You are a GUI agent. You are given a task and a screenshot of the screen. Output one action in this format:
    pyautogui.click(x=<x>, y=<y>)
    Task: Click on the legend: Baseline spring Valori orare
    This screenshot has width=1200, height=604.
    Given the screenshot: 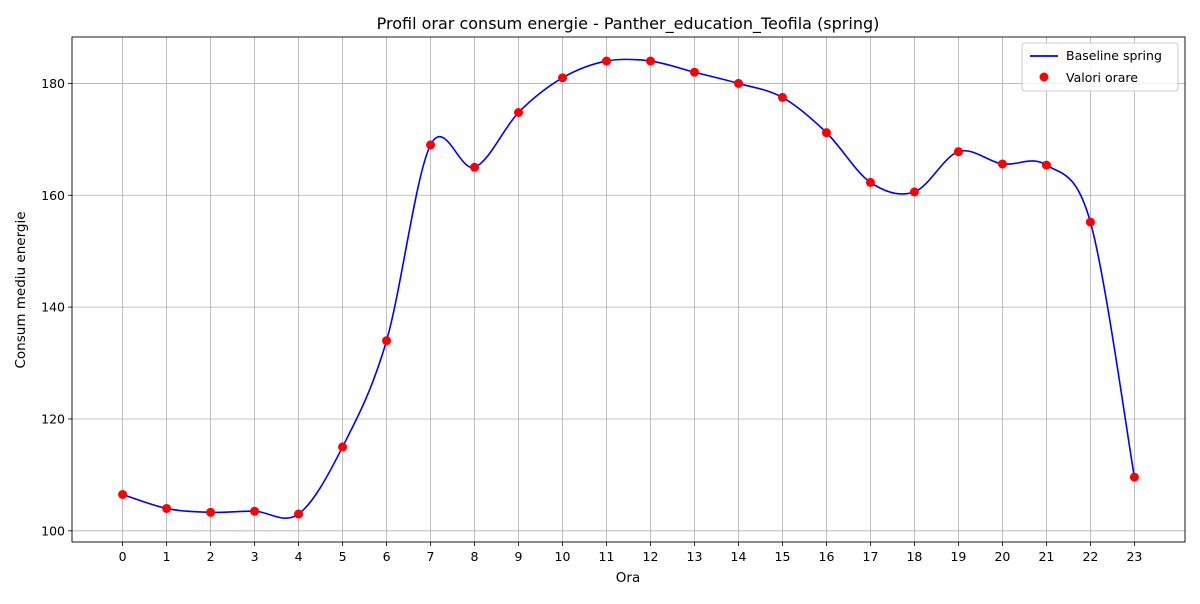 What is the action you would take?
    pyautogui.click(x=1100, y=67)
    